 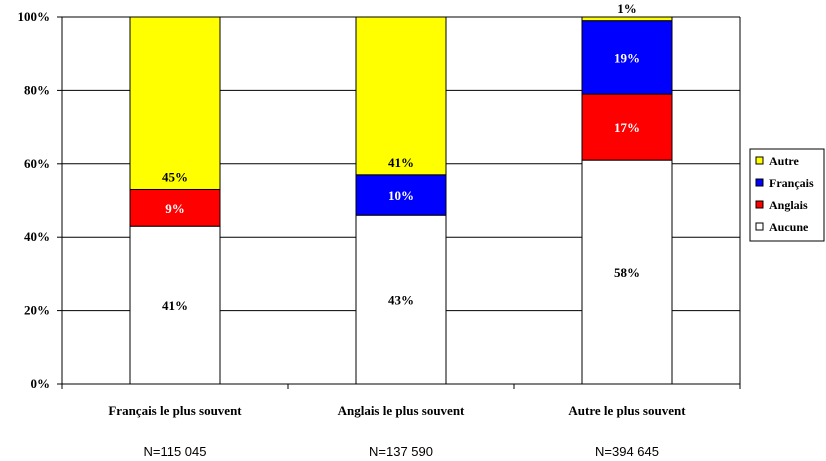 I want to click on y-tick-label: 0%, so click(x=41, y=383).